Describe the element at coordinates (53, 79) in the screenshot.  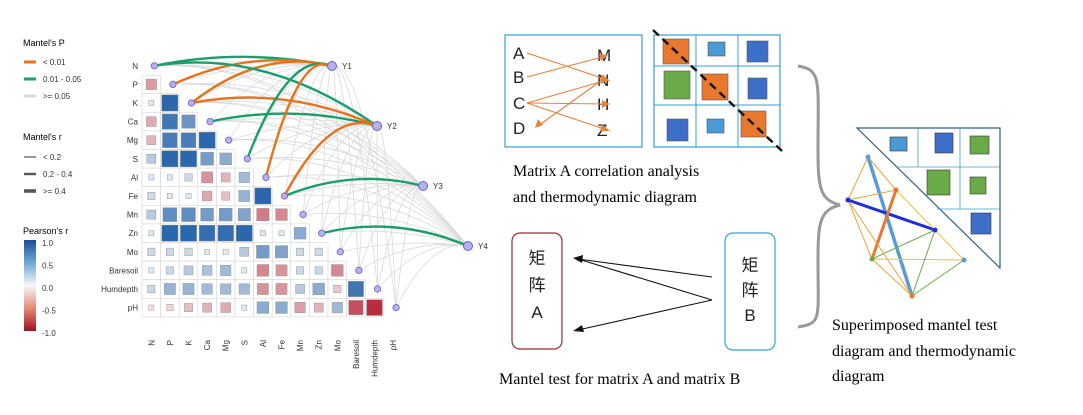
I see `mantel-p-items: < 0.01 0.01 - 0.05 >= 0.05` at that location.